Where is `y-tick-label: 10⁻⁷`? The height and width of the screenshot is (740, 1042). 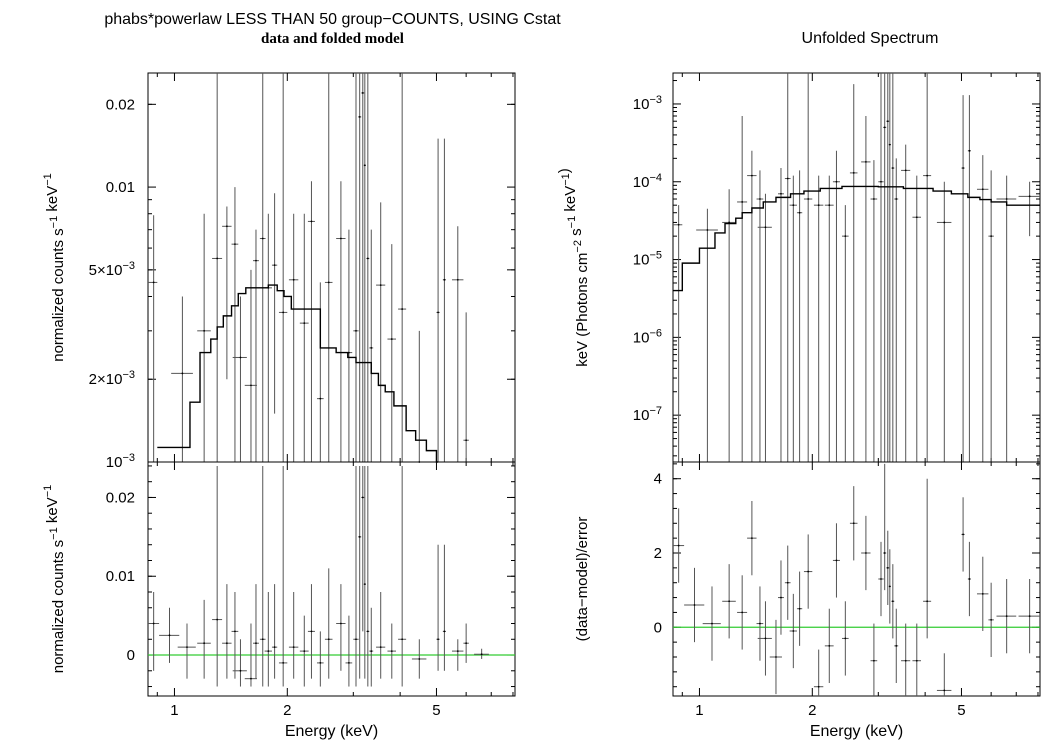
y-tick-label: 10⁻⁷ is located at coordinates (647, 414).